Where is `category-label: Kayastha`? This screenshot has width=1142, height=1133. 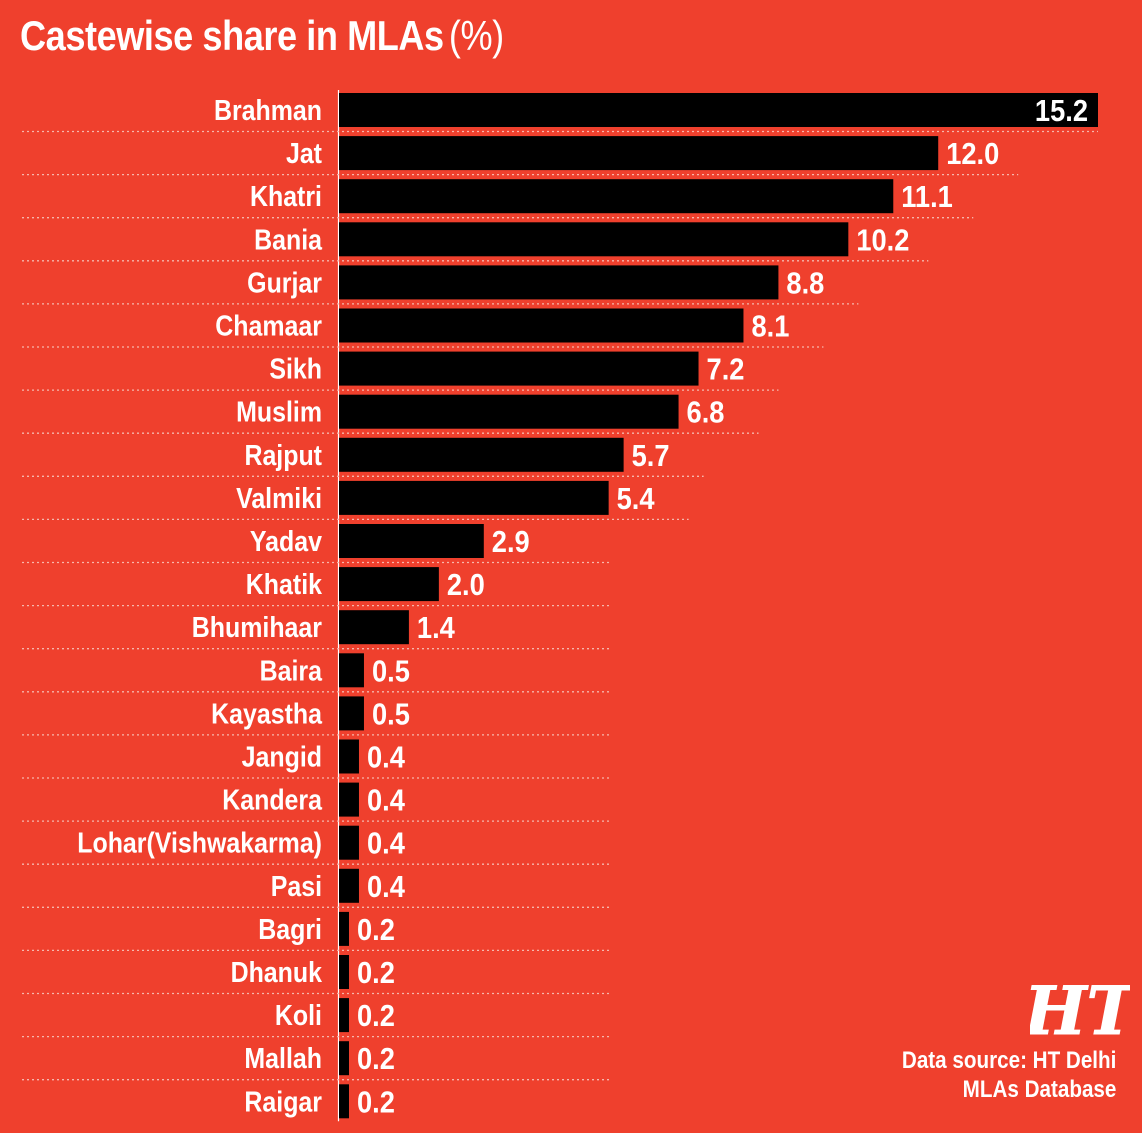
category-label: Kayastha is located at coordinates (267, 714).